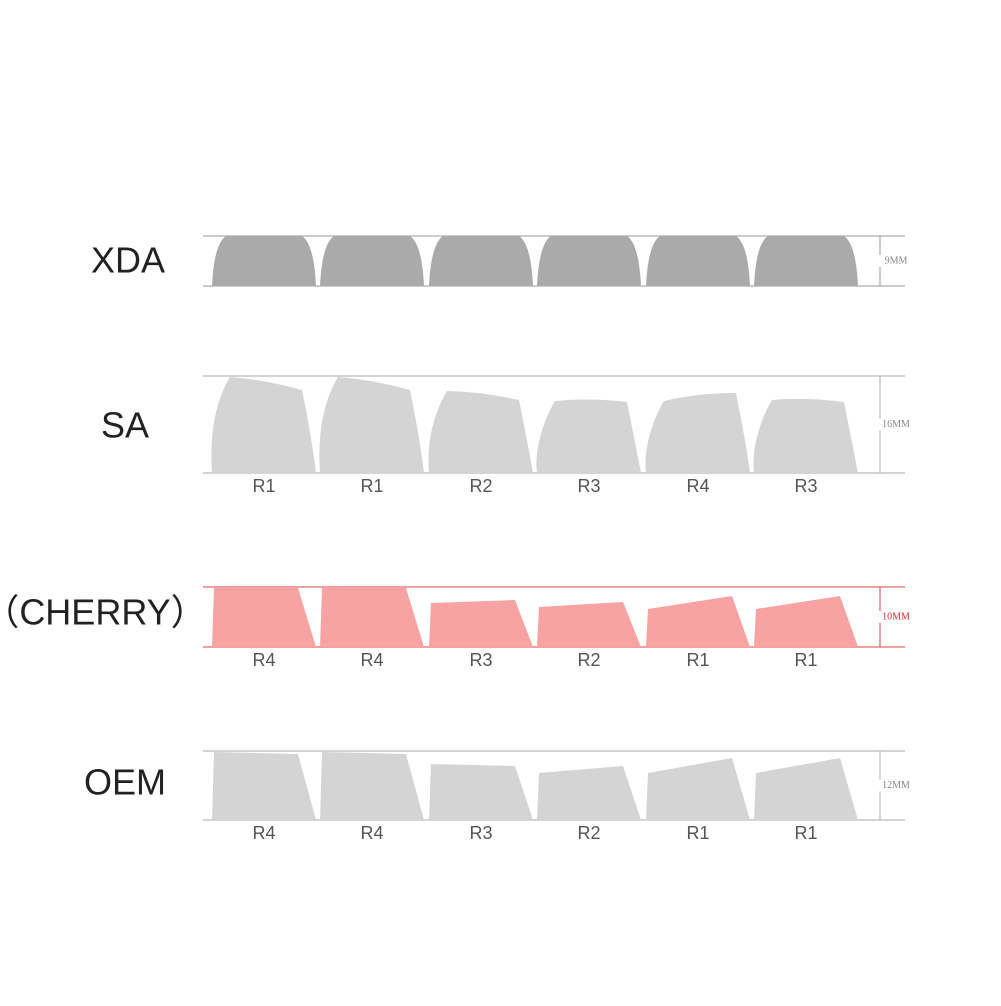 Image resolution: width=1001 pixels, height=1006 pixels. Describe the element at coordinates (125, 782) in the screenshot. I see `profile-name: OEM` at that location.